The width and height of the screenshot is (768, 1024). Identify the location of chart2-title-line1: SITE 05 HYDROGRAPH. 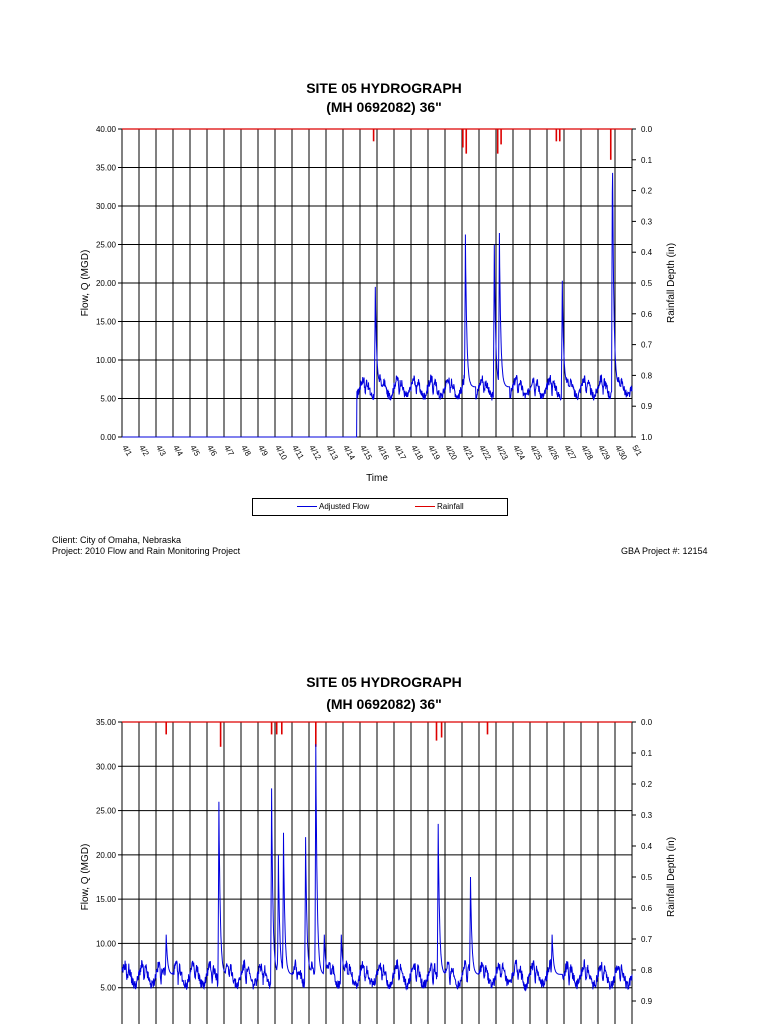
(384, 682).